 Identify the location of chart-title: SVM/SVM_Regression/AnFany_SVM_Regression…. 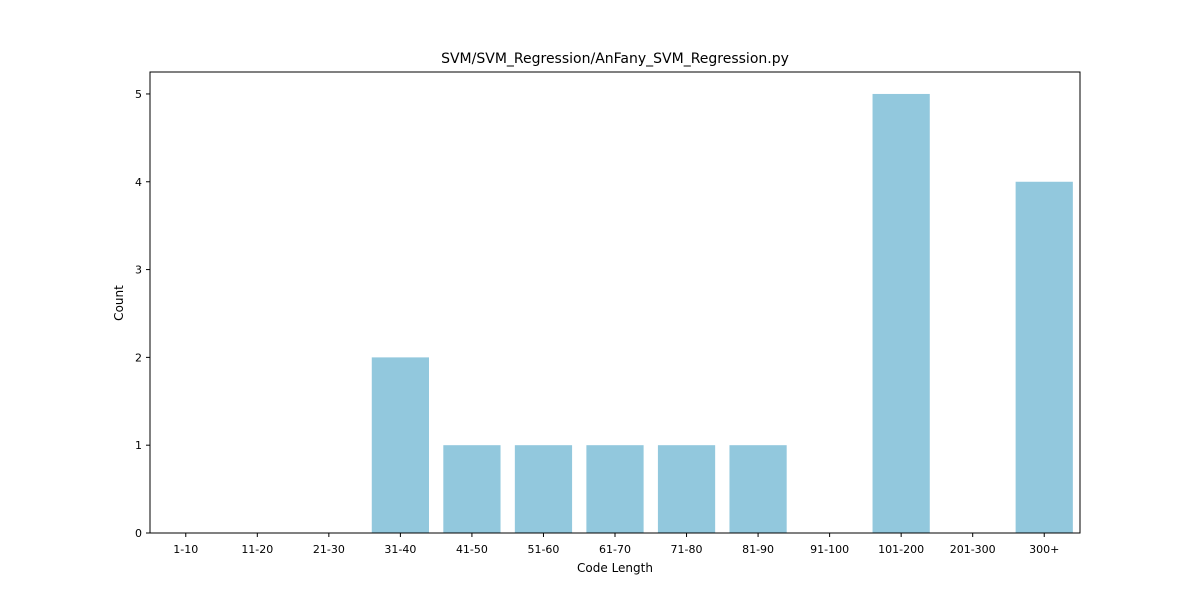
(615, 59).